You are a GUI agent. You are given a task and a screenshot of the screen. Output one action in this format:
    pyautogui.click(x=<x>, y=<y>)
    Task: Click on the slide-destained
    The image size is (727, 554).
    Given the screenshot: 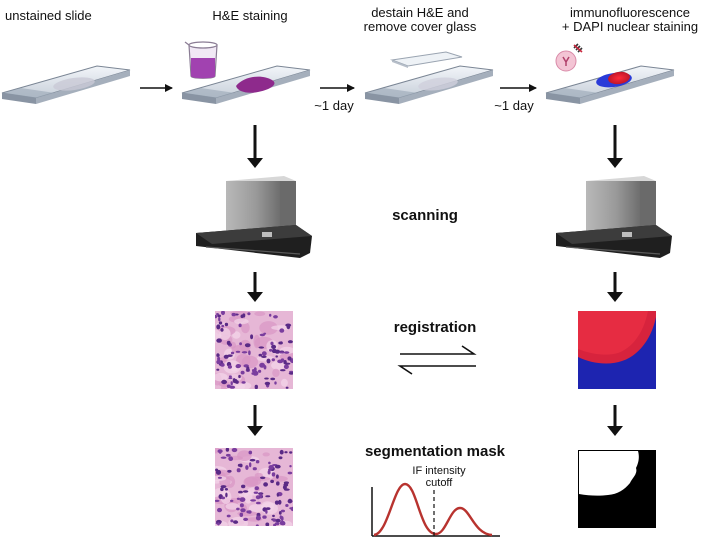 What is the action you would take?
    pyautogui.click(x=429, y=84)
    